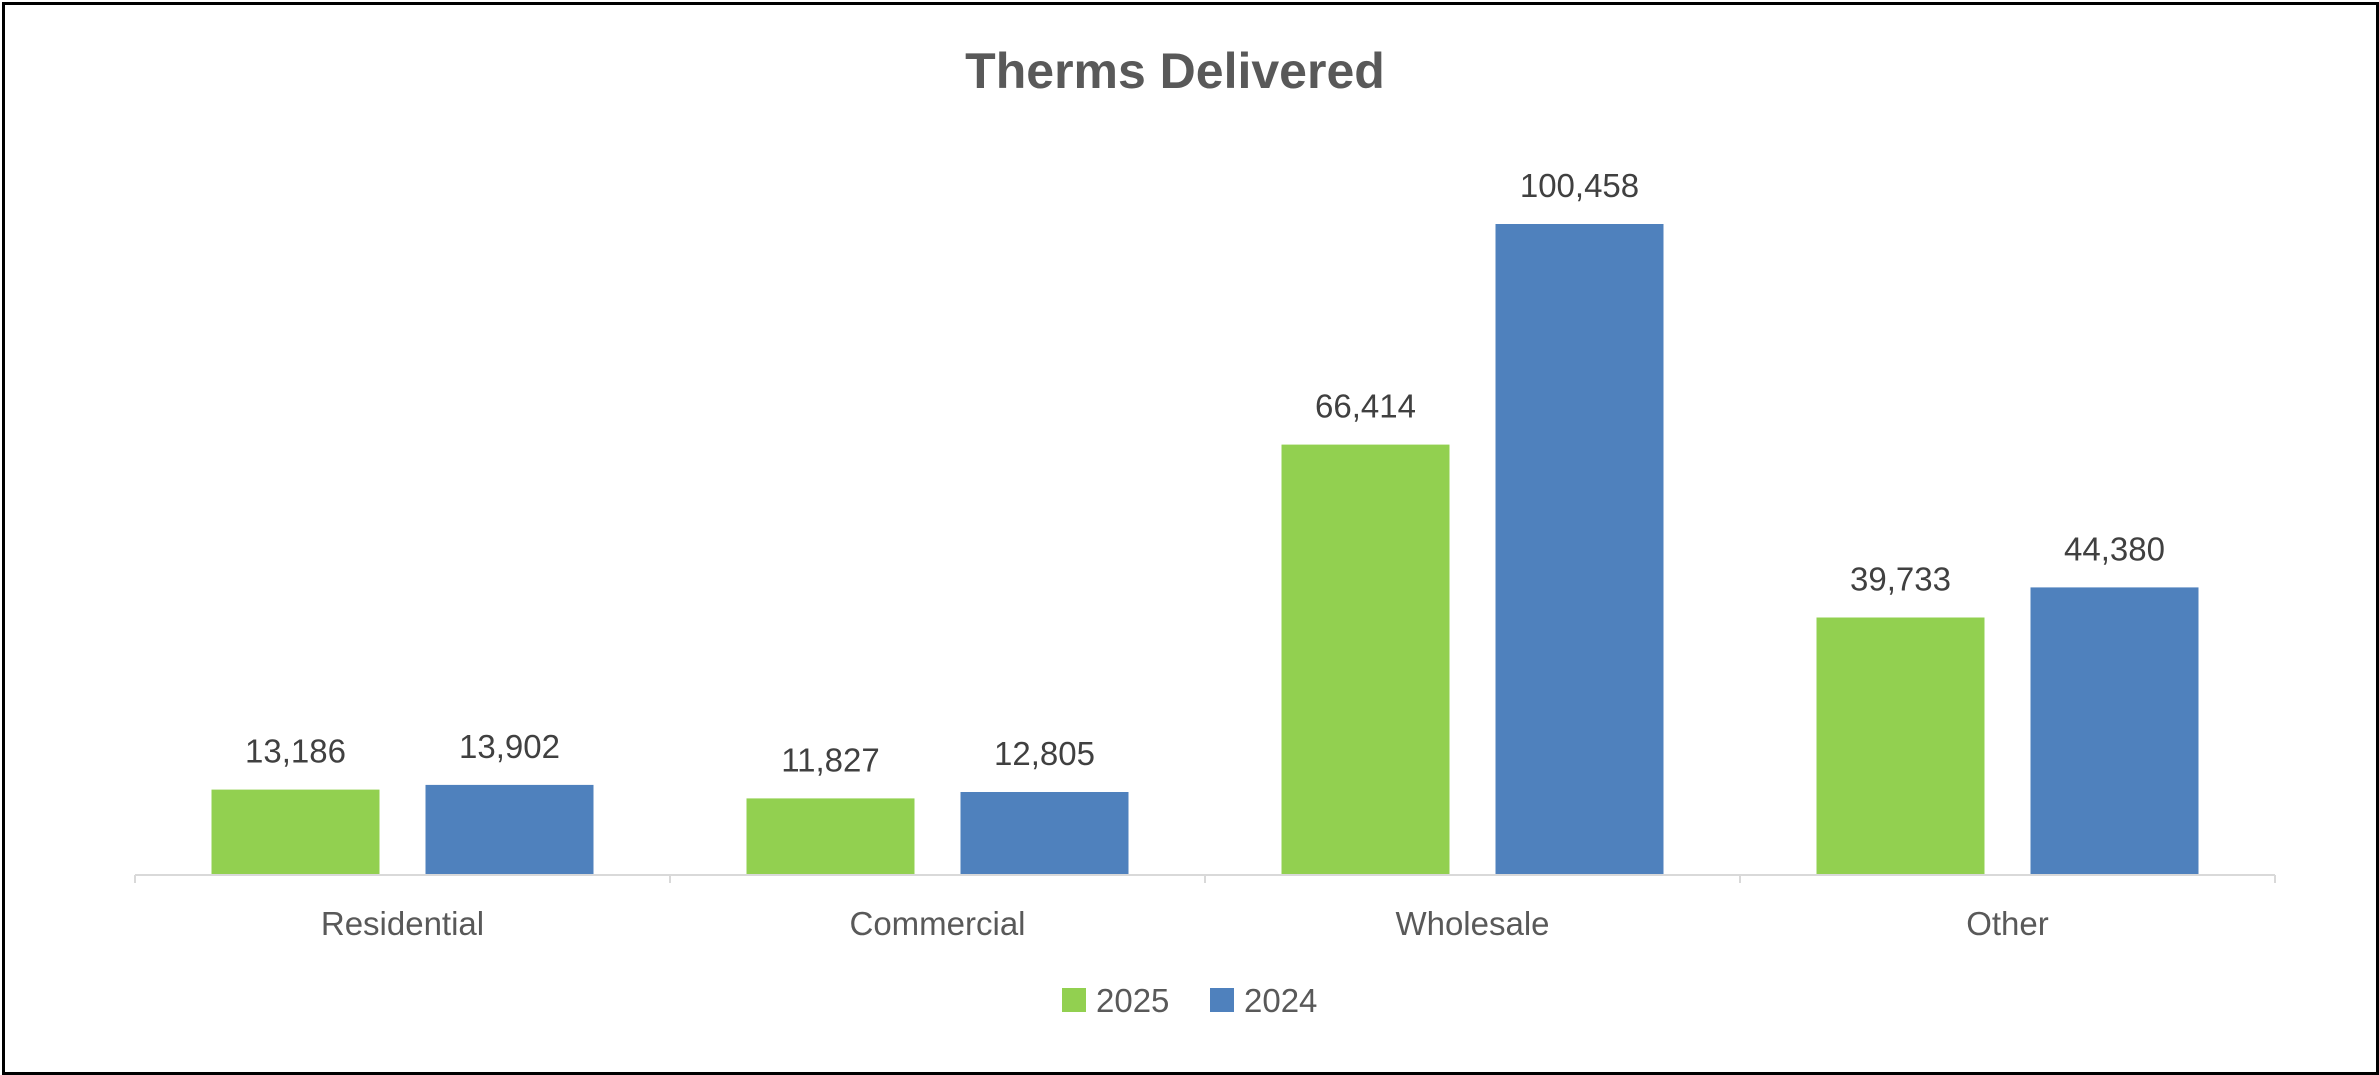 This screenshot has width=2379, height=1075. I want to click on bar-wholesale-2025, so click(1365, 659).